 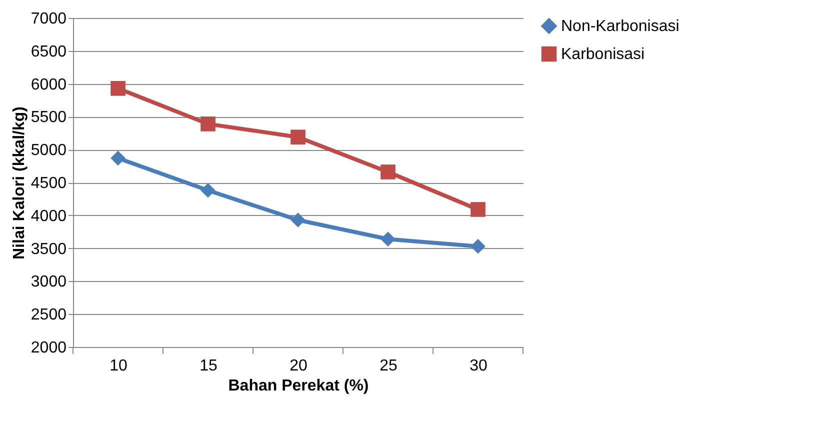 What do you see at coordinates (48, 183) in the screenshot?
I see `y-tick-label: 4500` at bounding box center [48, 183].